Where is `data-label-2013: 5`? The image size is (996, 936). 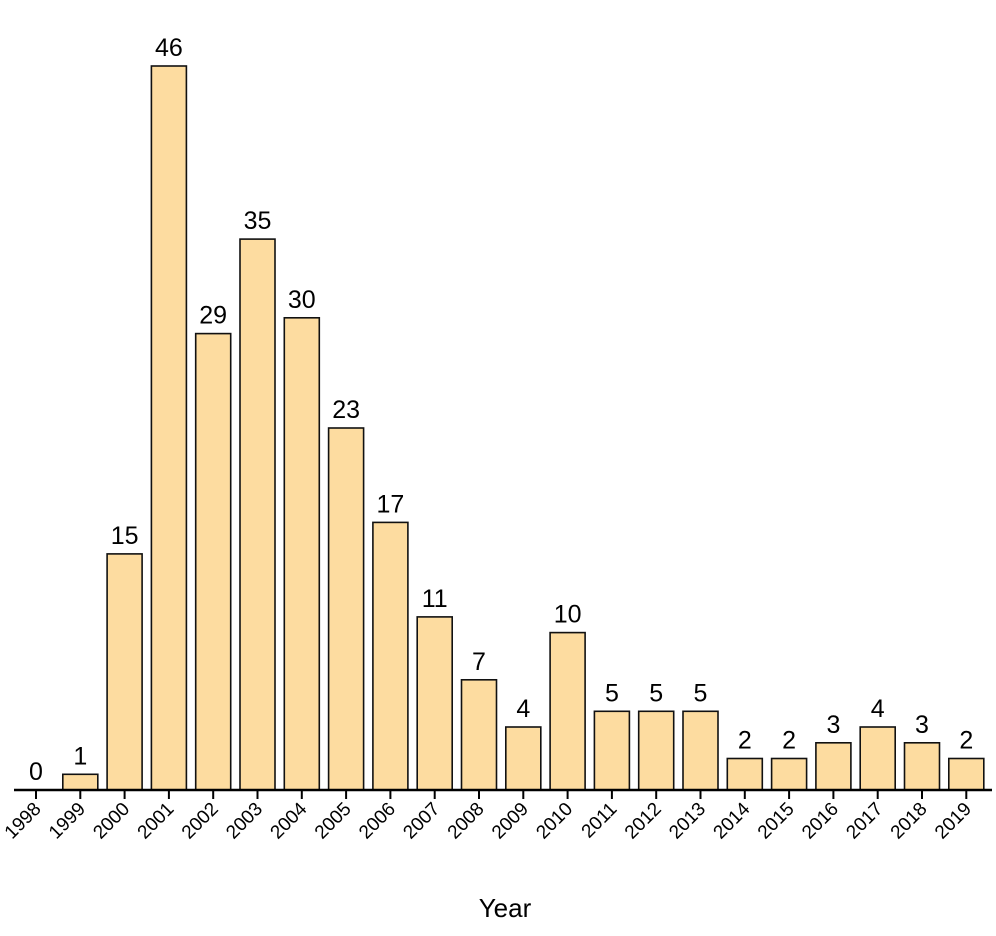 data-label-2013: 5 is located at coordinates (701, 693).